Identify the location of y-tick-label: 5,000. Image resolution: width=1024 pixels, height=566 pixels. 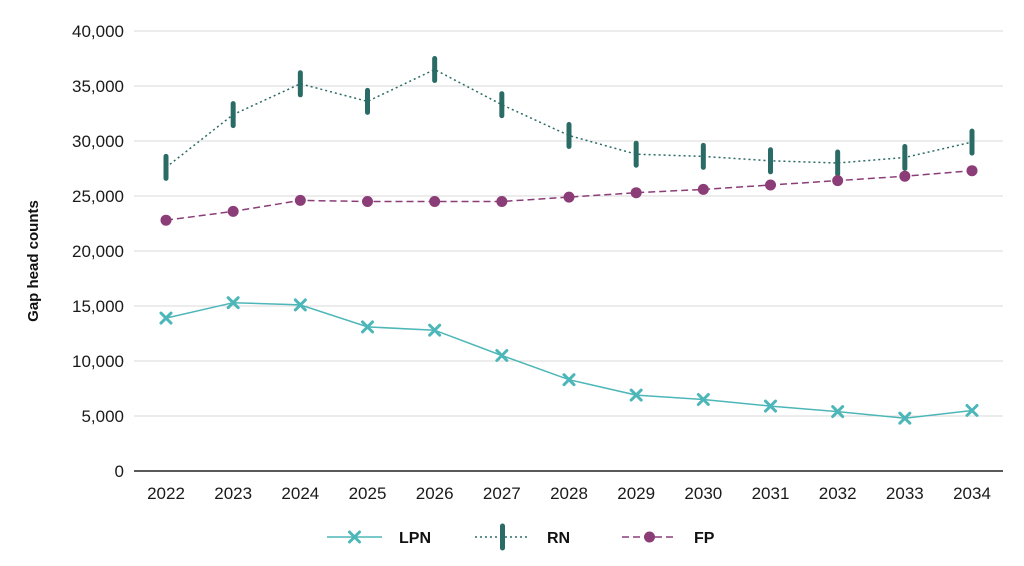
(102, 416).